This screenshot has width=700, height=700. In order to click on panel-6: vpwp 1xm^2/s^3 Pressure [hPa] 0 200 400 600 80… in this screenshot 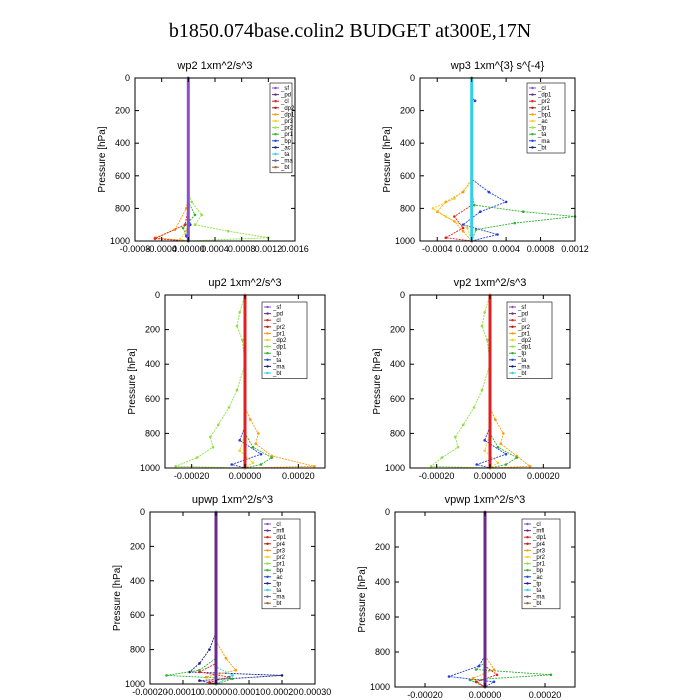, I will do `click(466, 597)`.